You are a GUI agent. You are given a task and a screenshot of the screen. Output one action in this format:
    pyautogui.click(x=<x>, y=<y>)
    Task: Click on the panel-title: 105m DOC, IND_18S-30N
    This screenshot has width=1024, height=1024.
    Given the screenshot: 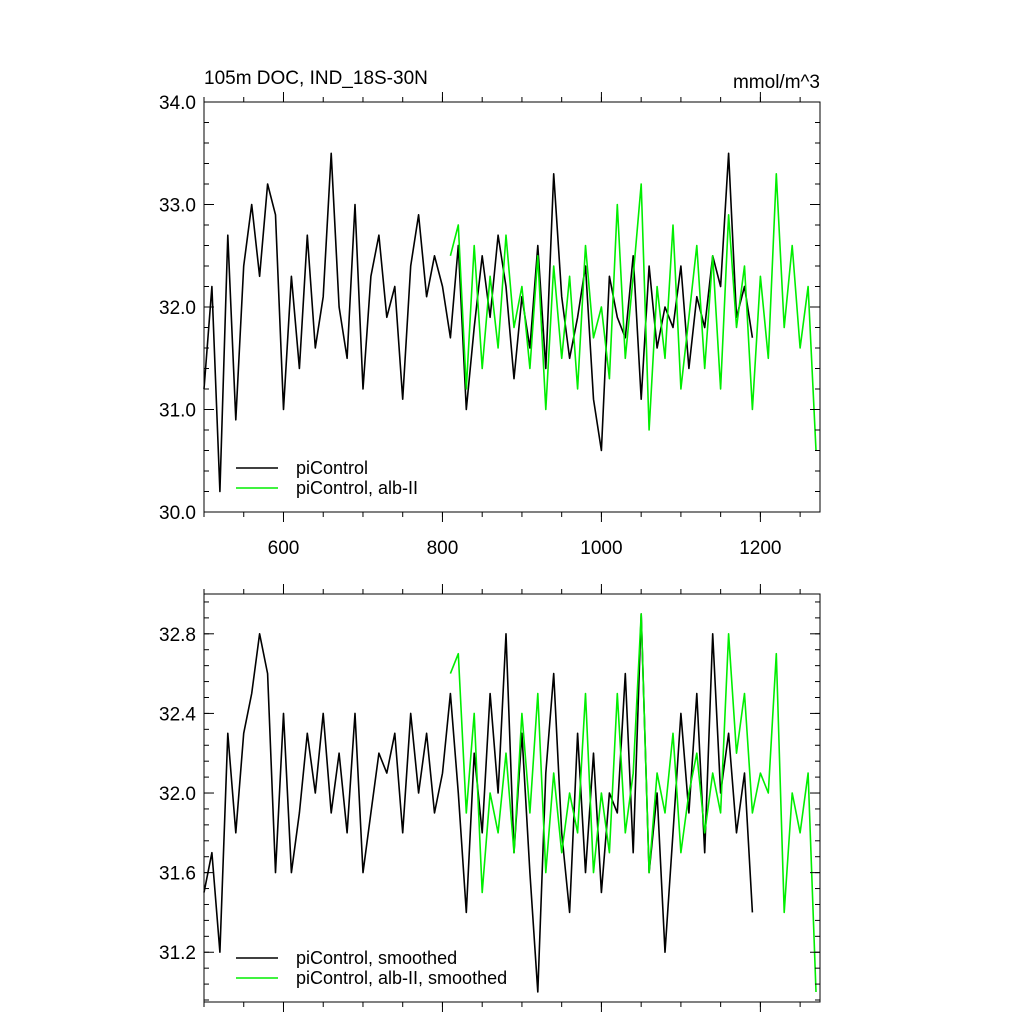 What is the action you would take?
    pyautogui.click(x=316, y=78)
    